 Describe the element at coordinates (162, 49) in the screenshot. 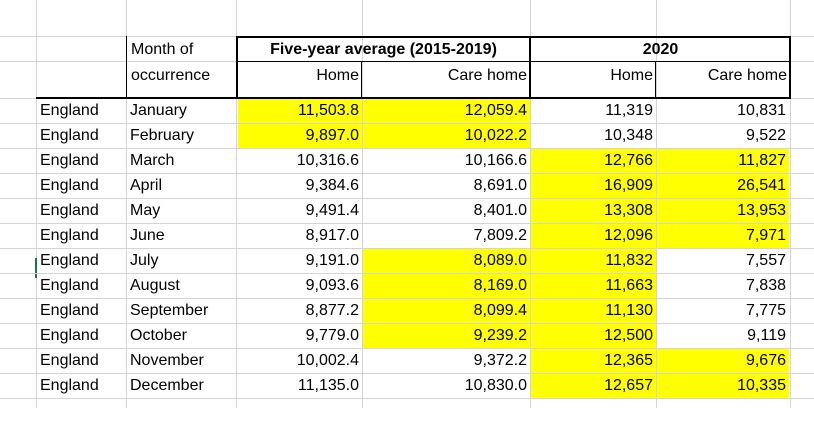

I see `month-header-line1: Month of` at that location.